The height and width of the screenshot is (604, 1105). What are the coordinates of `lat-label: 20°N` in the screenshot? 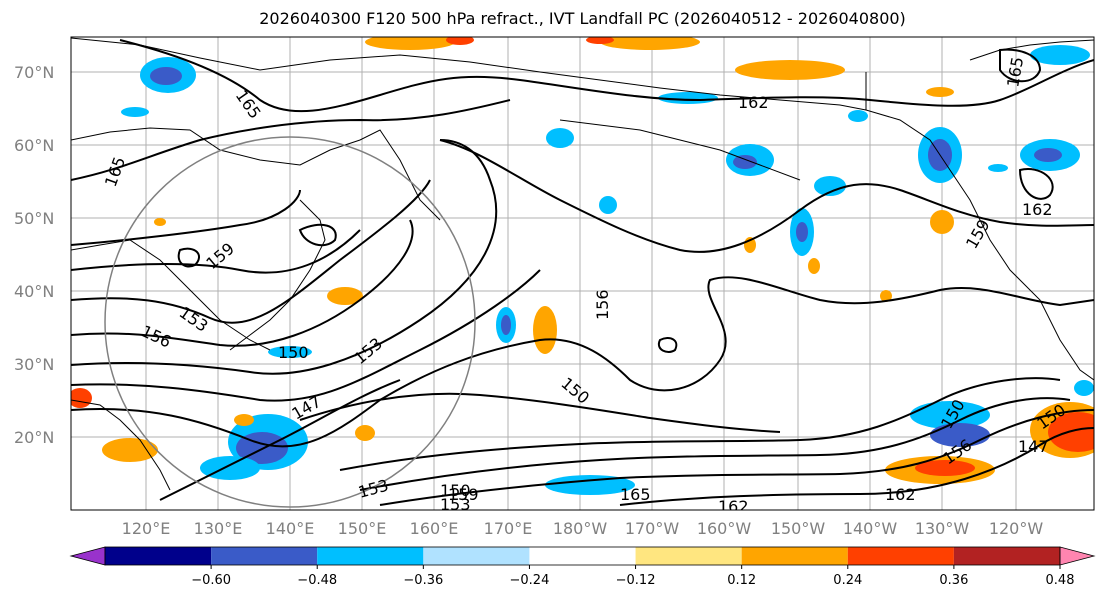 It's located at (34, 437).